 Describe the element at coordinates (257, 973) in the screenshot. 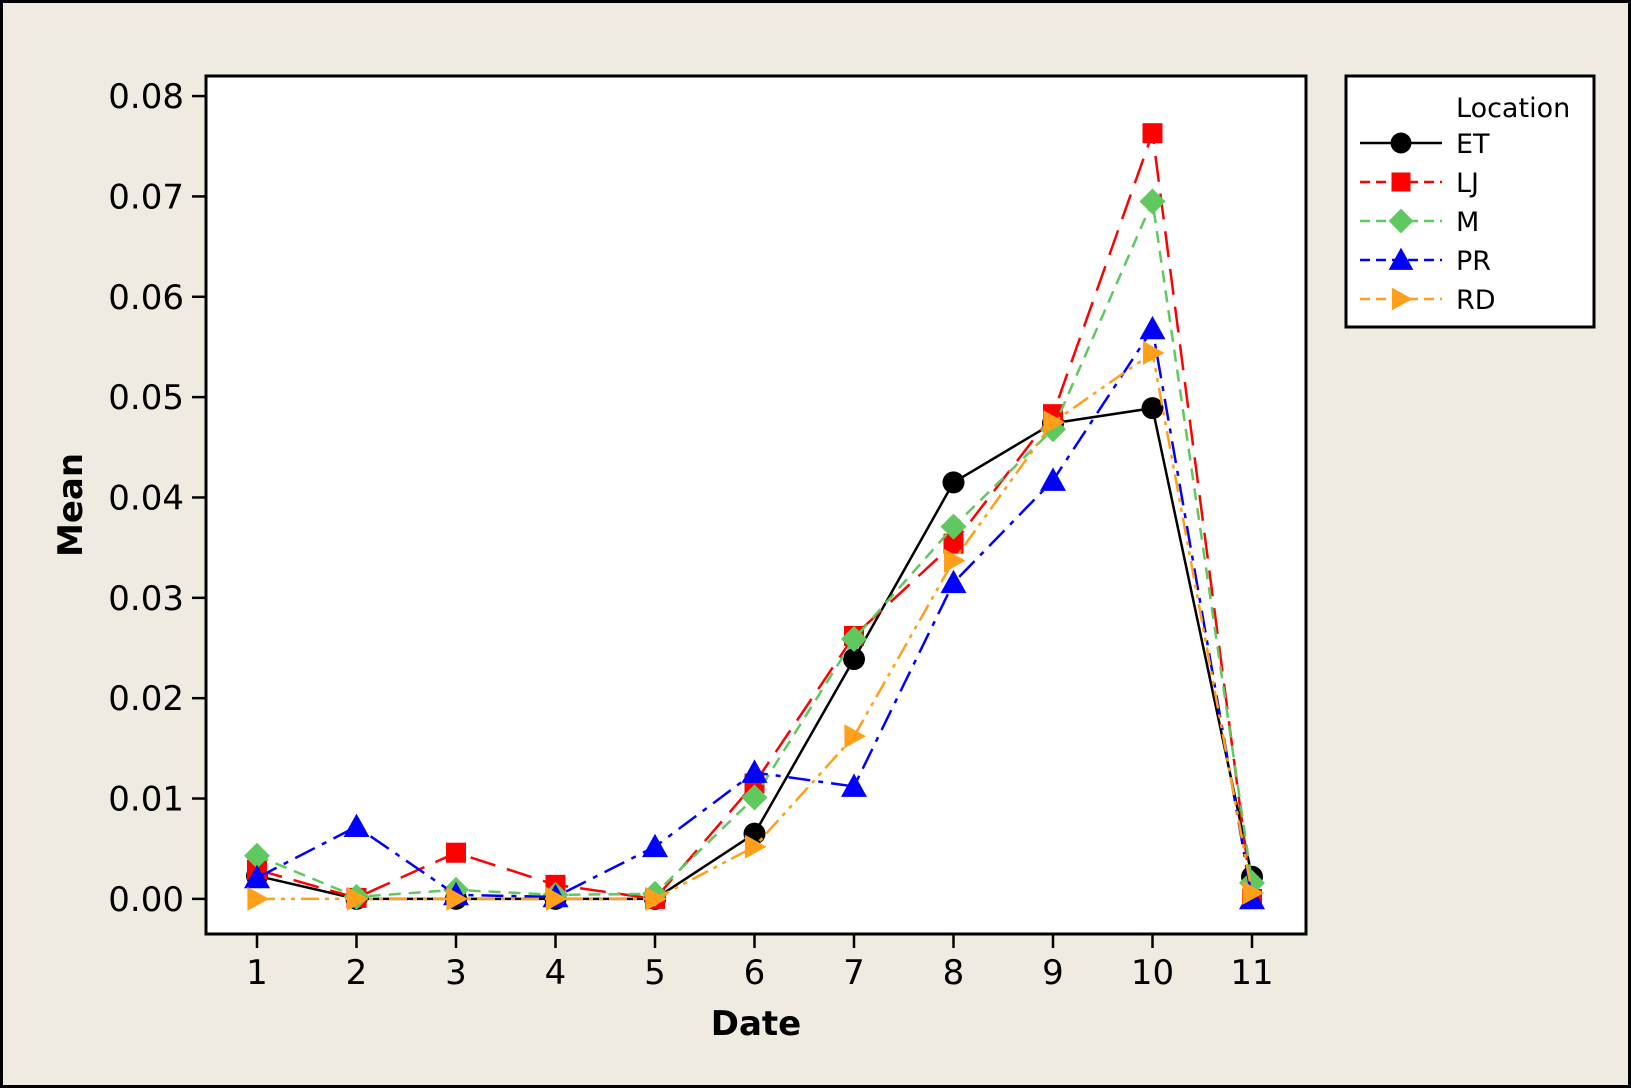

I see `x-tick-label: 1` at that location.